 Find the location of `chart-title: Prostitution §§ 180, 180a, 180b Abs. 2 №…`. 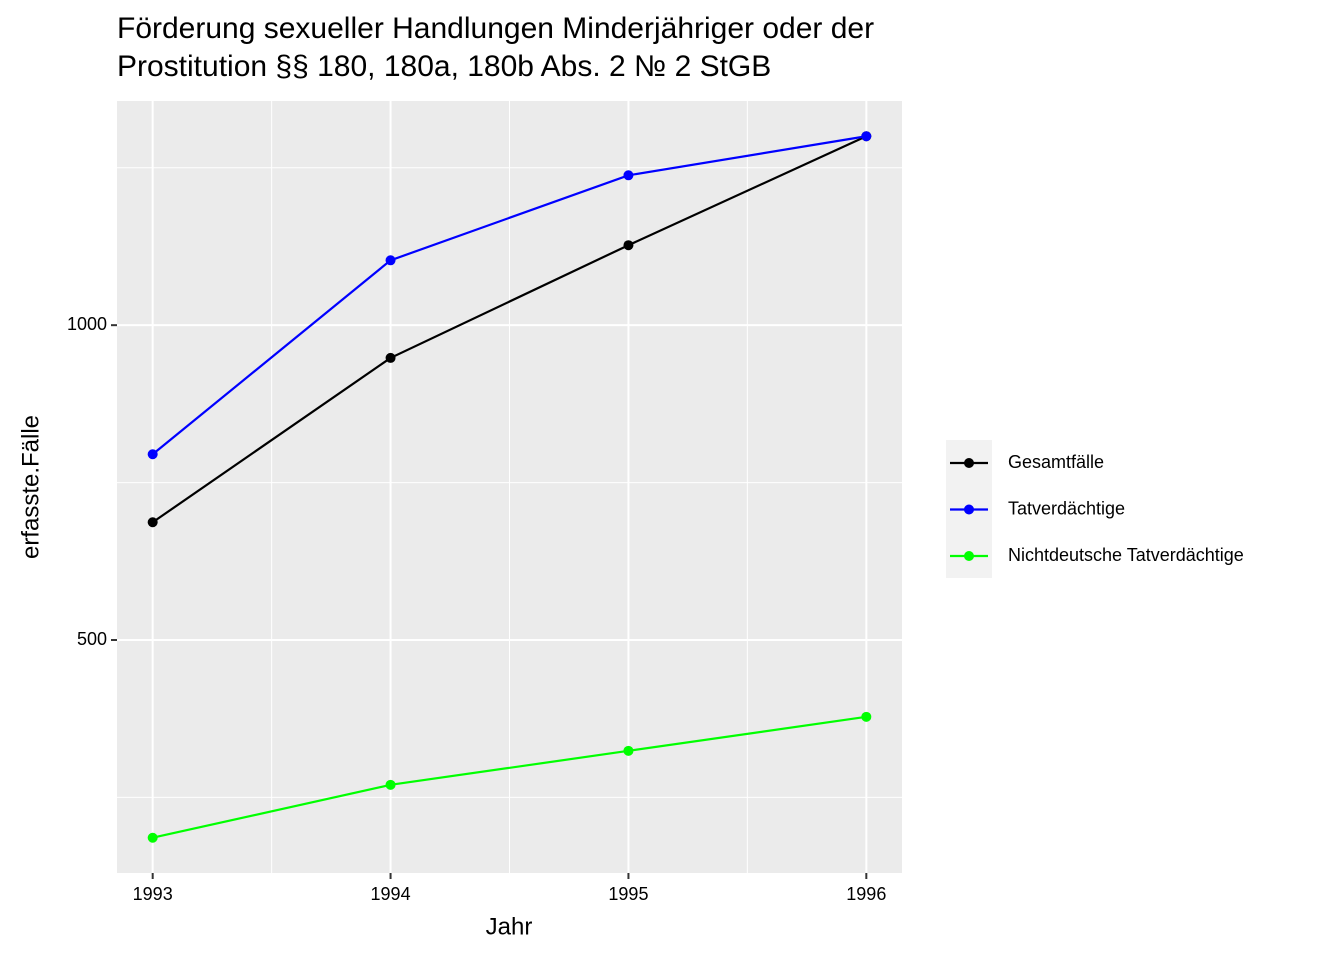

chart-title: Prostitution §§ 180, 180a, 180b Abs. 2 №… is located at coordinates (444, 66).